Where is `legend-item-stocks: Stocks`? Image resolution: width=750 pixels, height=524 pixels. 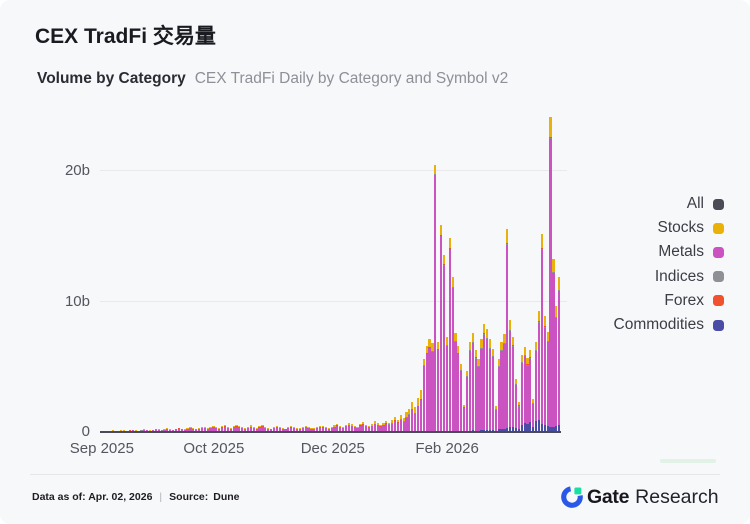 legend-item-stocks: Stocks is located at coordinates (690, 228).